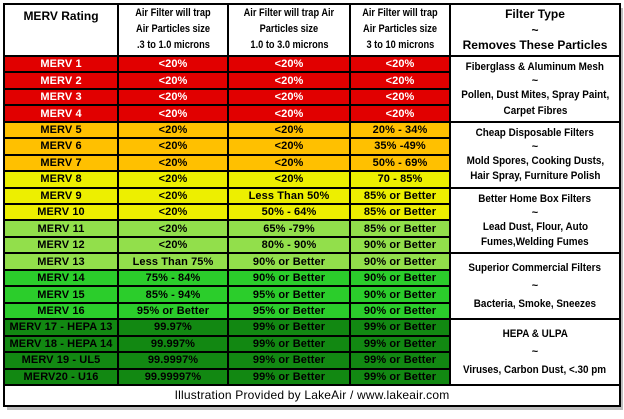 The height and width of the screenshot is (419, 624). I want to click on merv-rating-cell: MERV 3, so click(61, 97).